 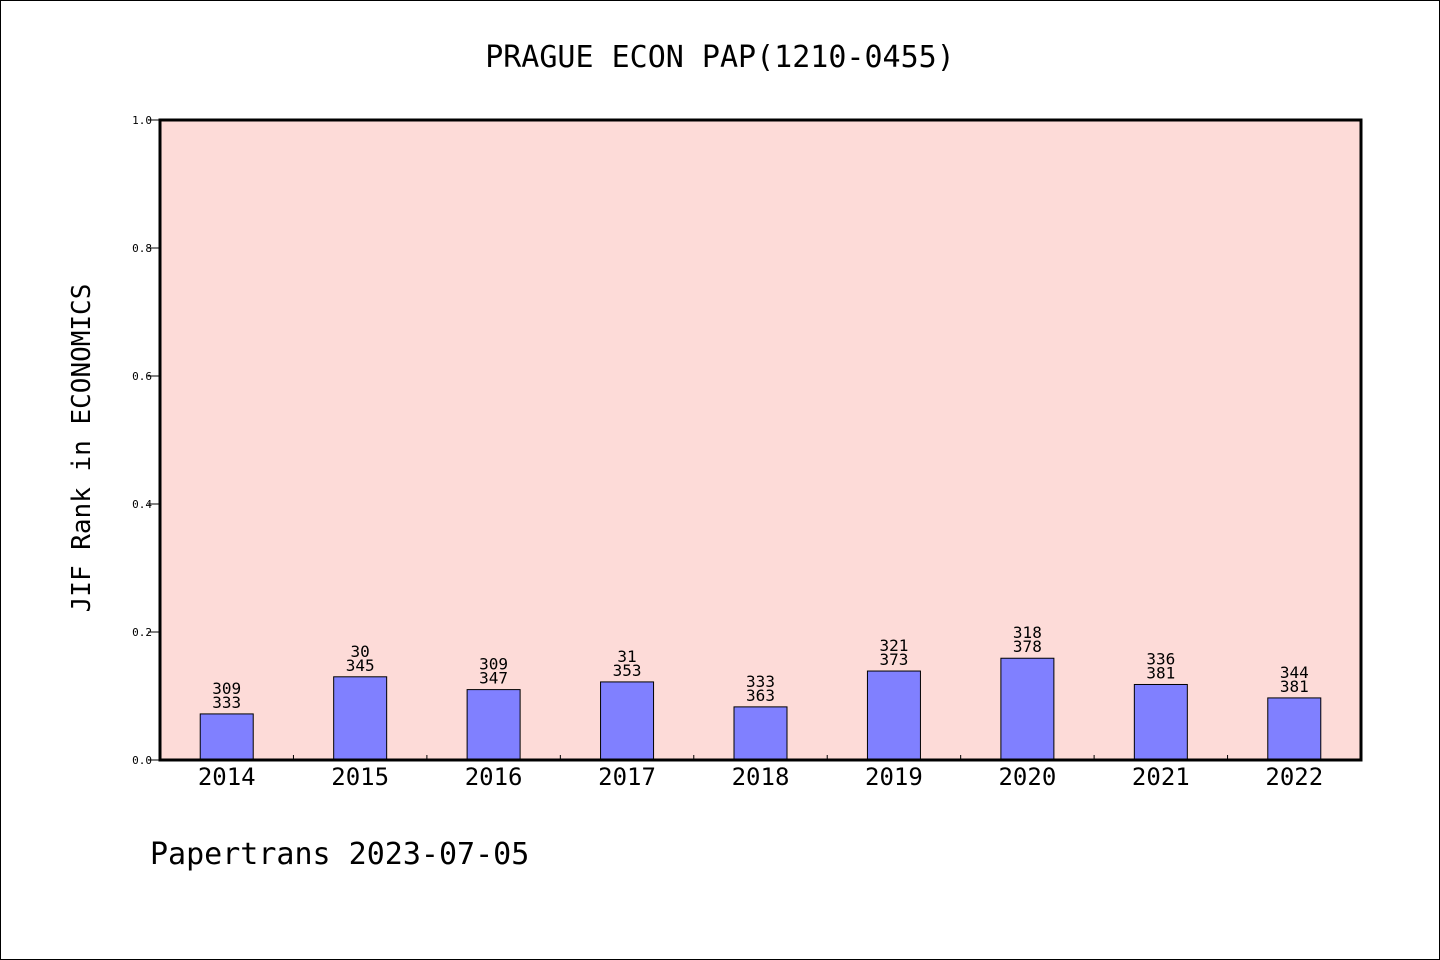 What do you see at coordinates (142, 760) in the screenshot?
I see `y-tick-label: 0.0` at bounding box center [142, 760].